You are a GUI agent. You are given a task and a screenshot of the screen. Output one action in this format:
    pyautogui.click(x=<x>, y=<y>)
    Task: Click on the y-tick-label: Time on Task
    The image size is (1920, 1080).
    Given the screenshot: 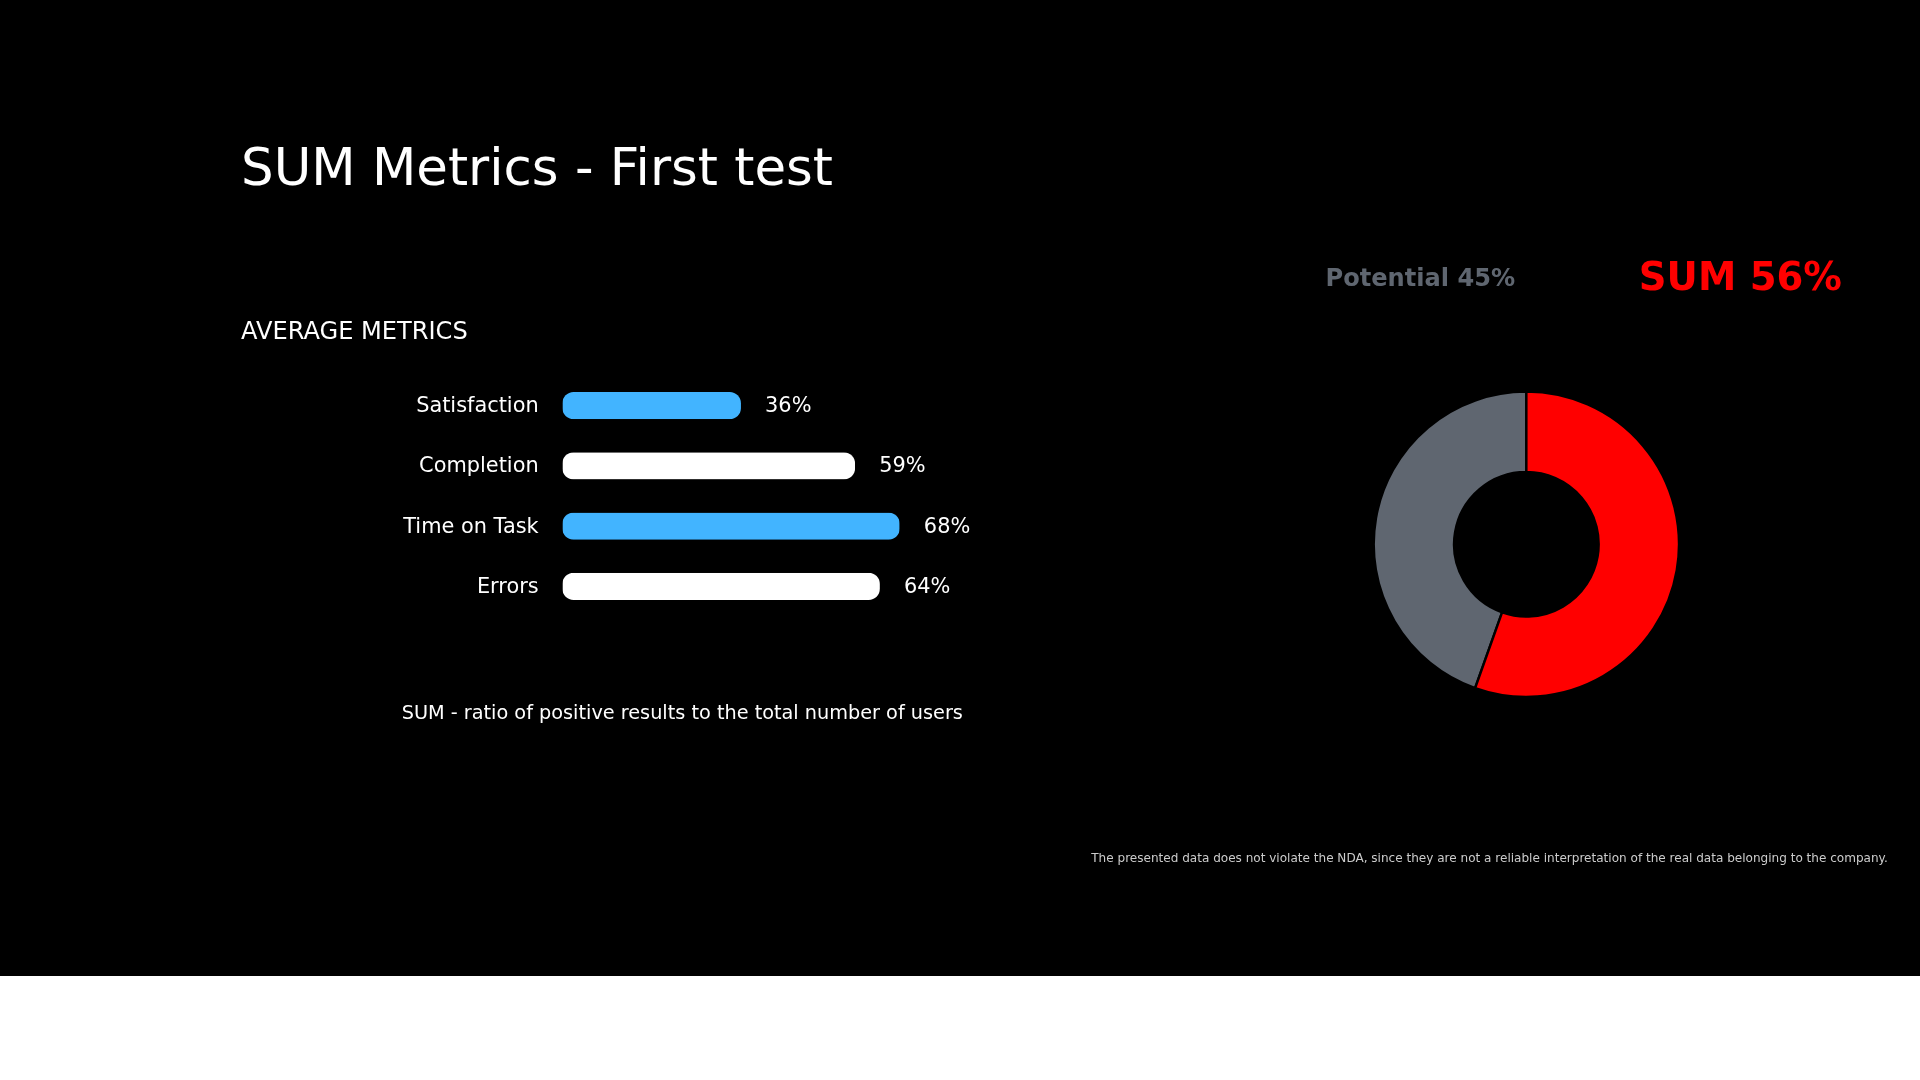 What is the action you would take?
    pyautogui.click(x=471, y=525)
    